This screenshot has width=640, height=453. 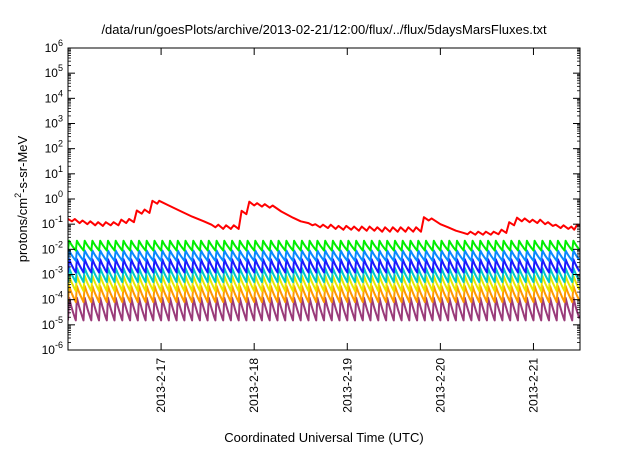 What do you see at coordinates (54, 96) in the screenshot?
I see `y-tick-label: 10⁴` at bounding box center [54, 96].